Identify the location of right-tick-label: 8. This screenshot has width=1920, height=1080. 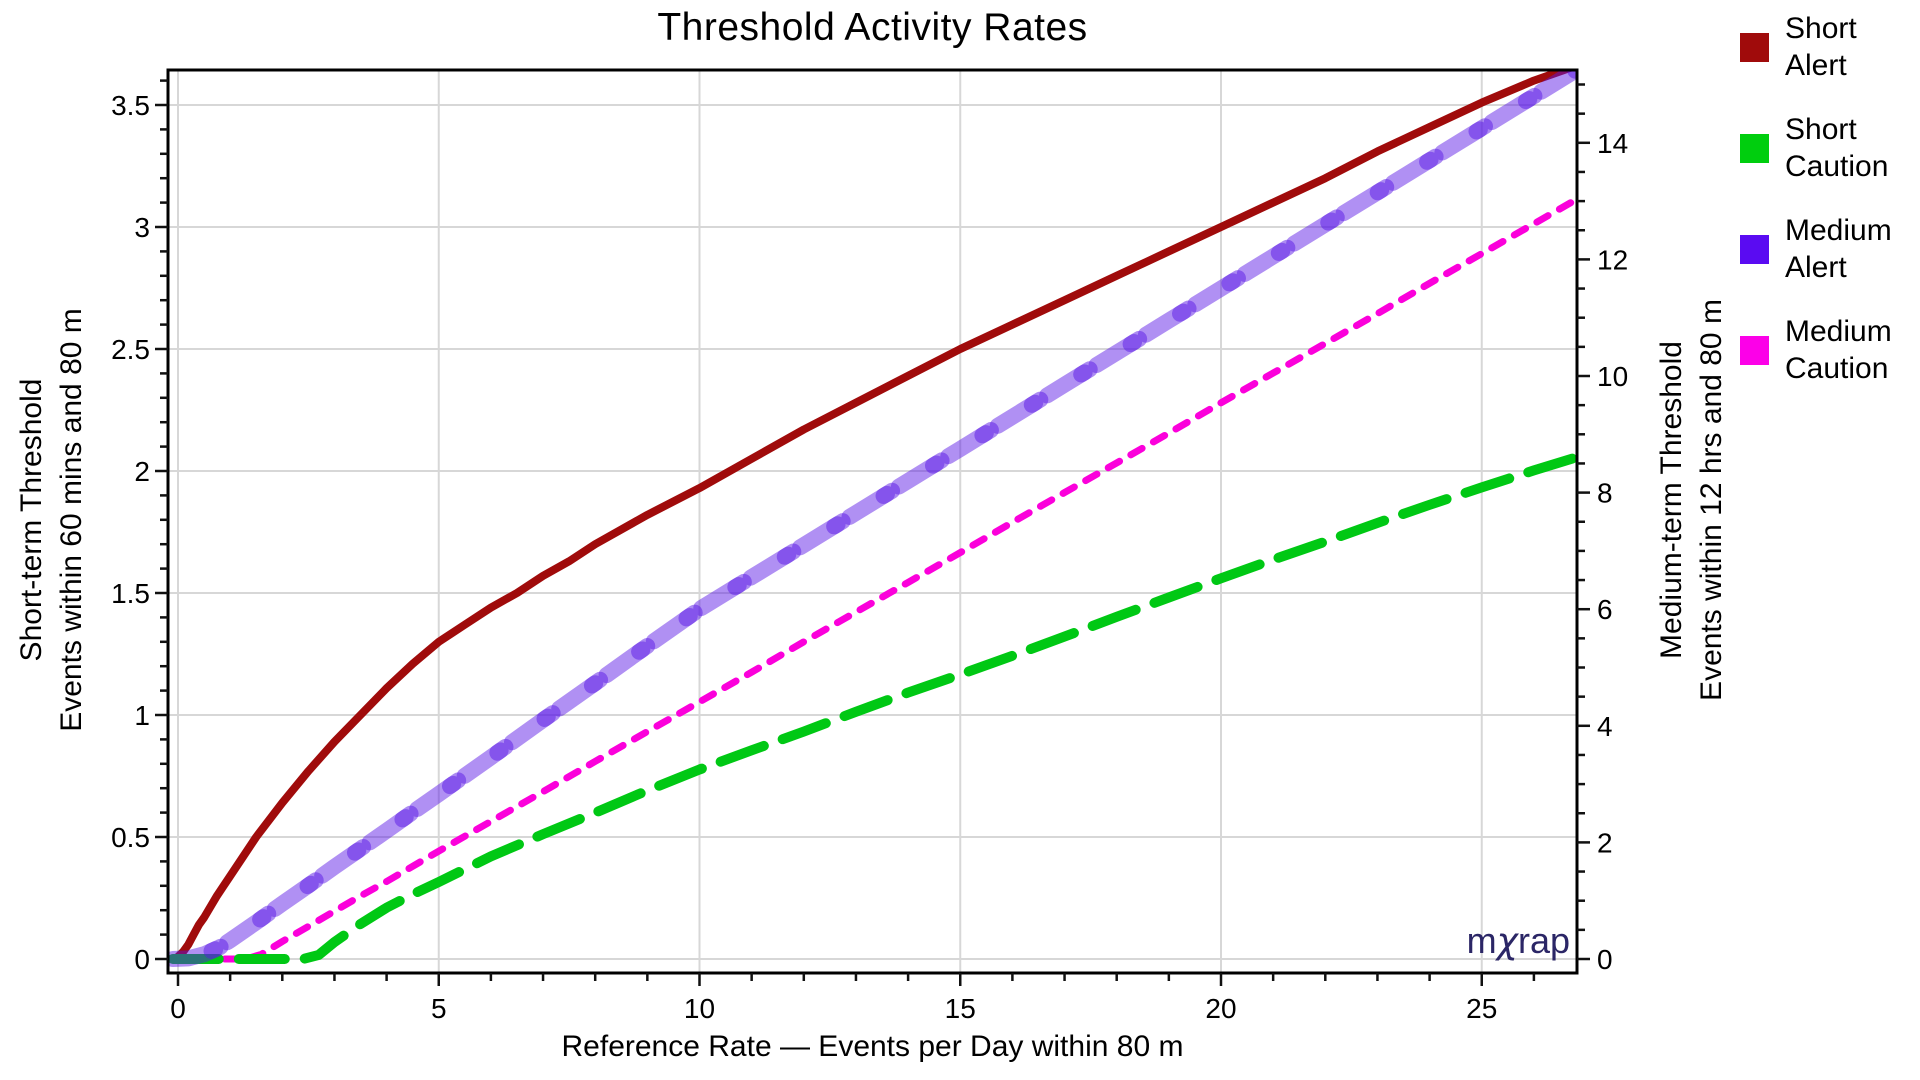
(1605, 493).